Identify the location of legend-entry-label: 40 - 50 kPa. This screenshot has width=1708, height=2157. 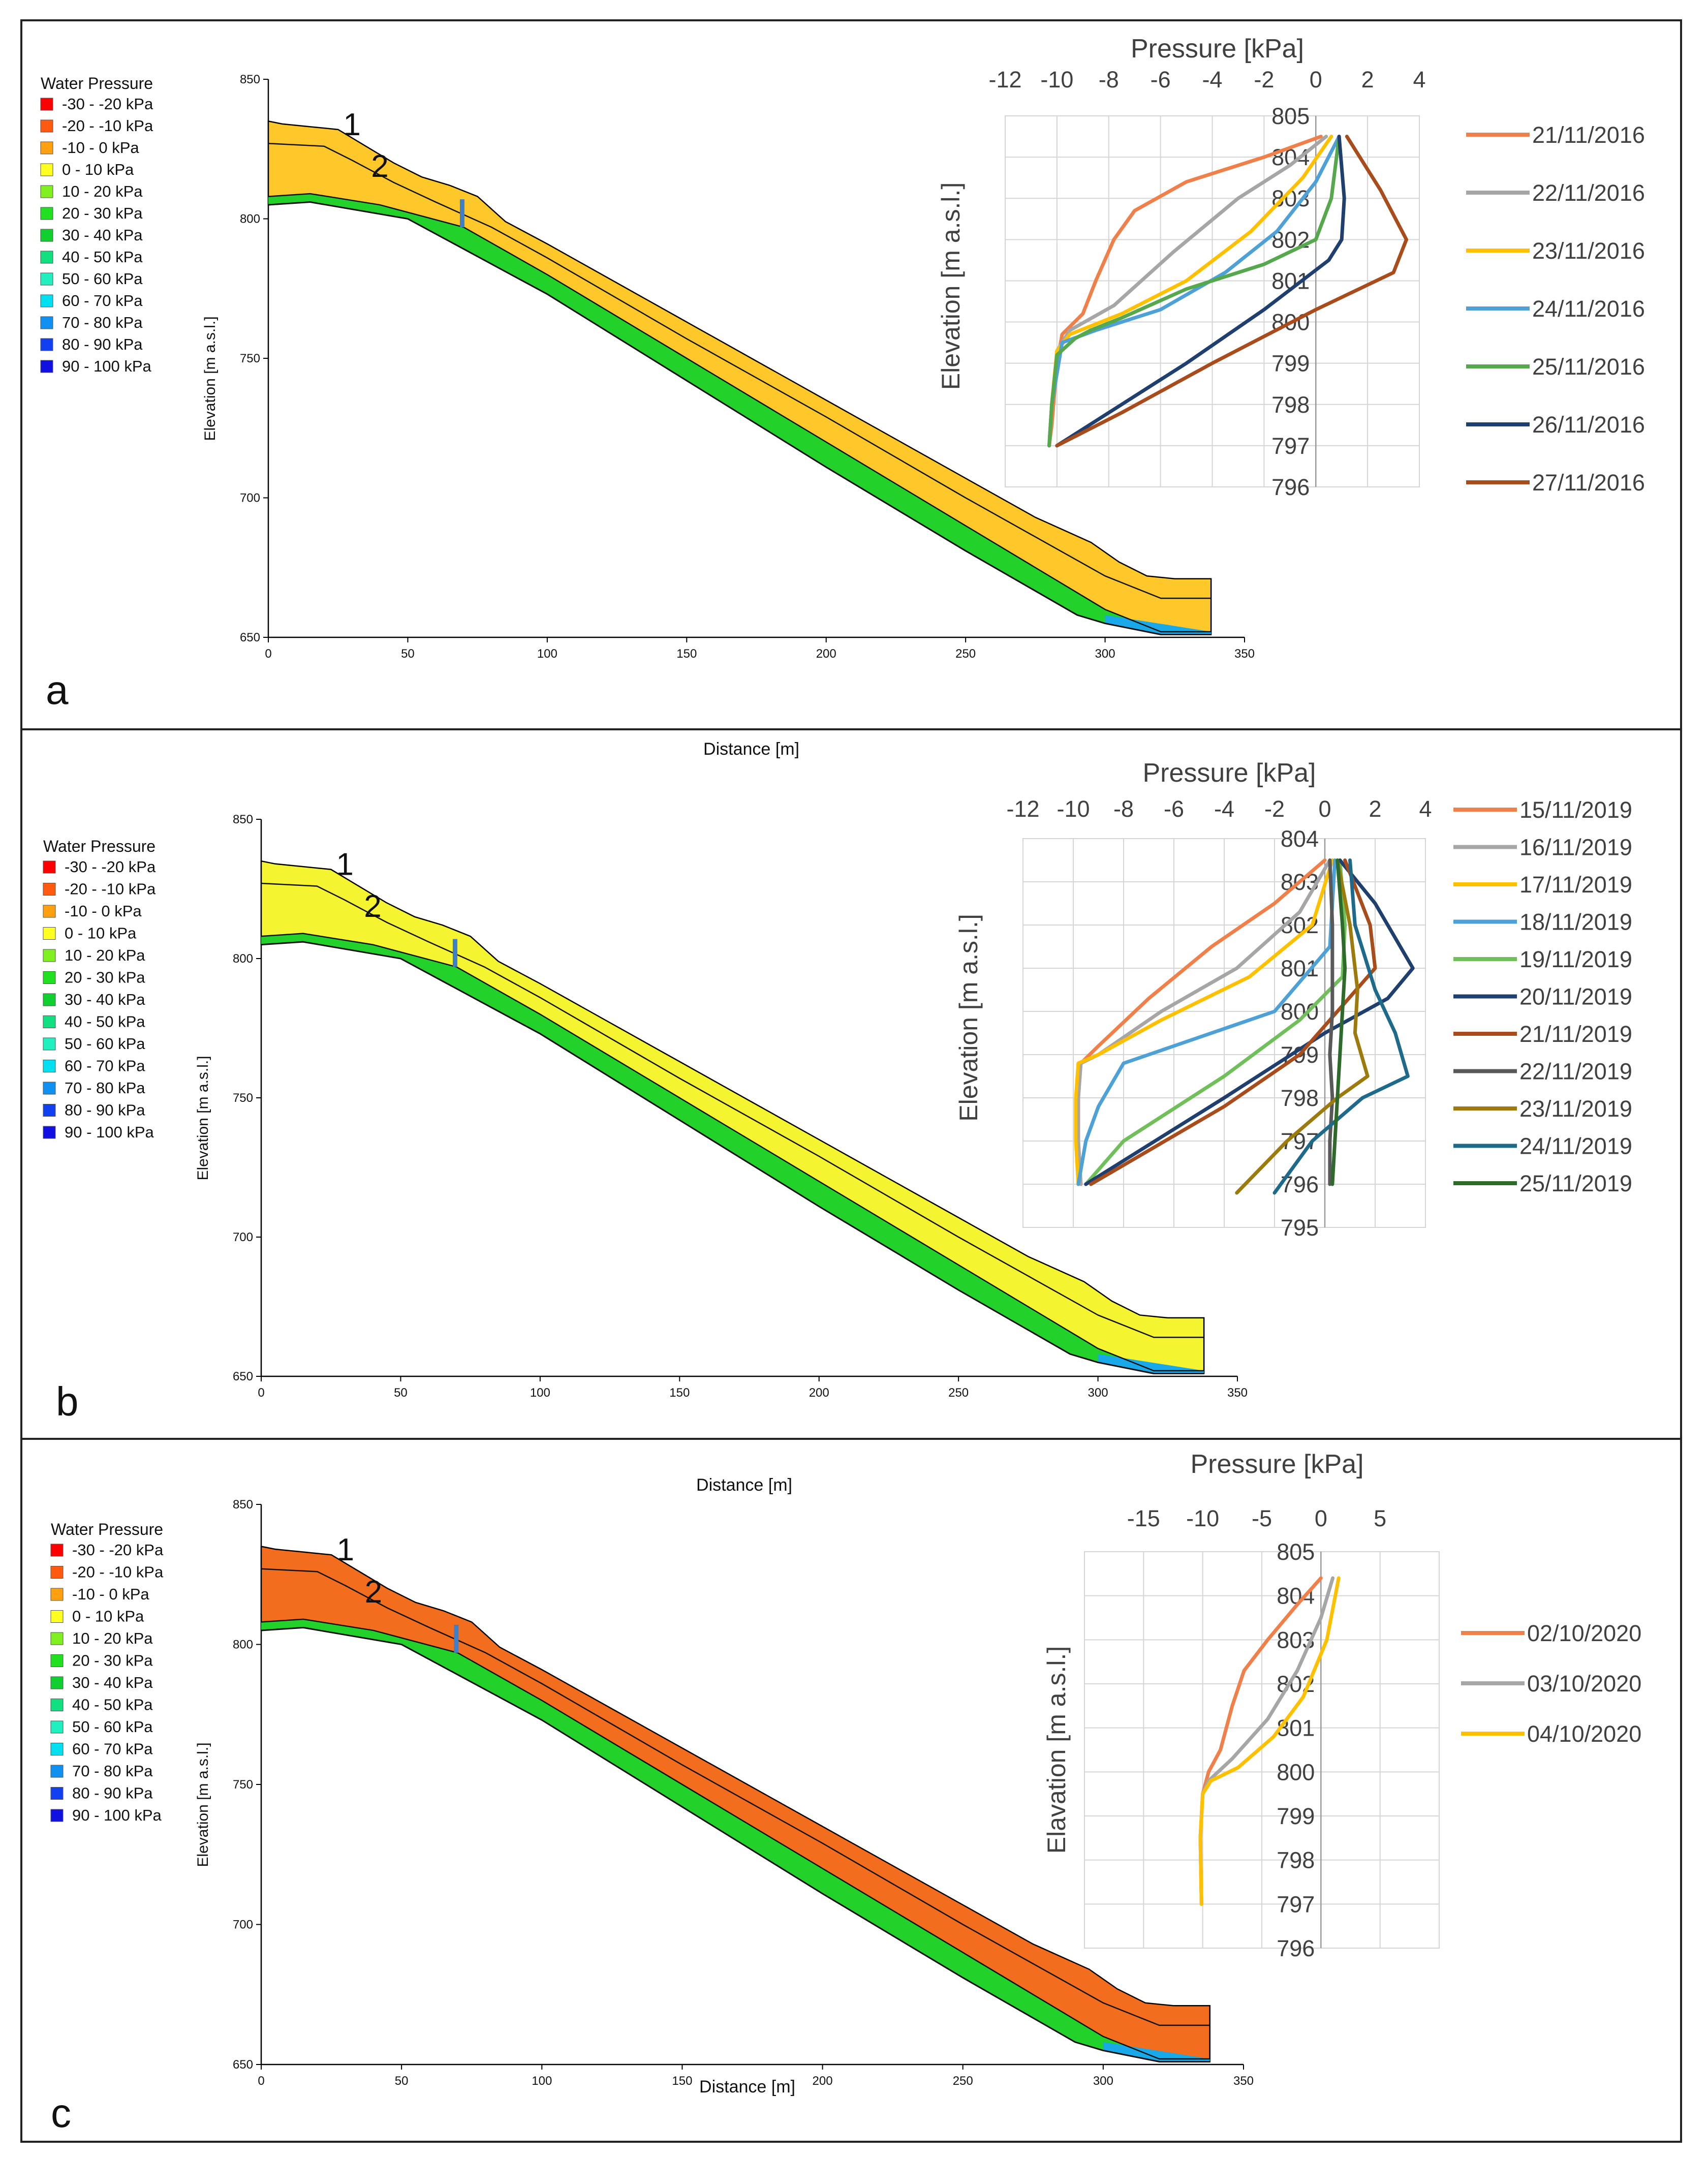
(105, 1022).